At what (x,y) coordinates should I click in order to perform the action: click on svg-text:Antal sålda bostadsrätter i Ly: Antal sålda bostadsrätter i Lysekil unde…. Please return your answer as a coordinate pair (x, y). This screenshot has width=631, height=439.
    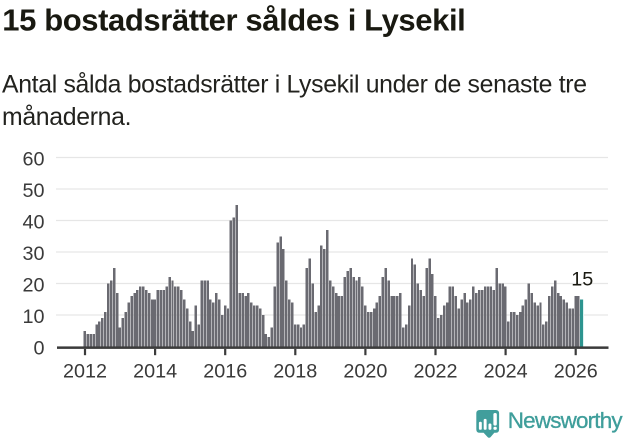
    Looking at the image, I should click on (294, 84).